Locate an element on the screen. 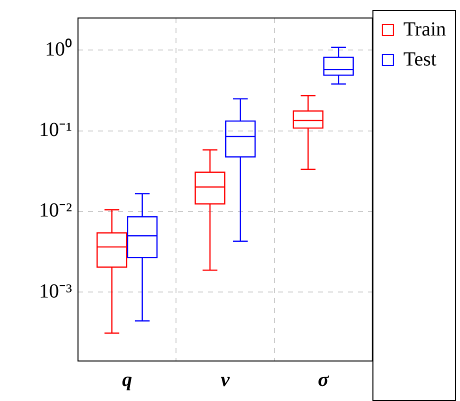 The image size is (460, 401). y-tick-label: 10⁻² is located at coordinates (55, 211).